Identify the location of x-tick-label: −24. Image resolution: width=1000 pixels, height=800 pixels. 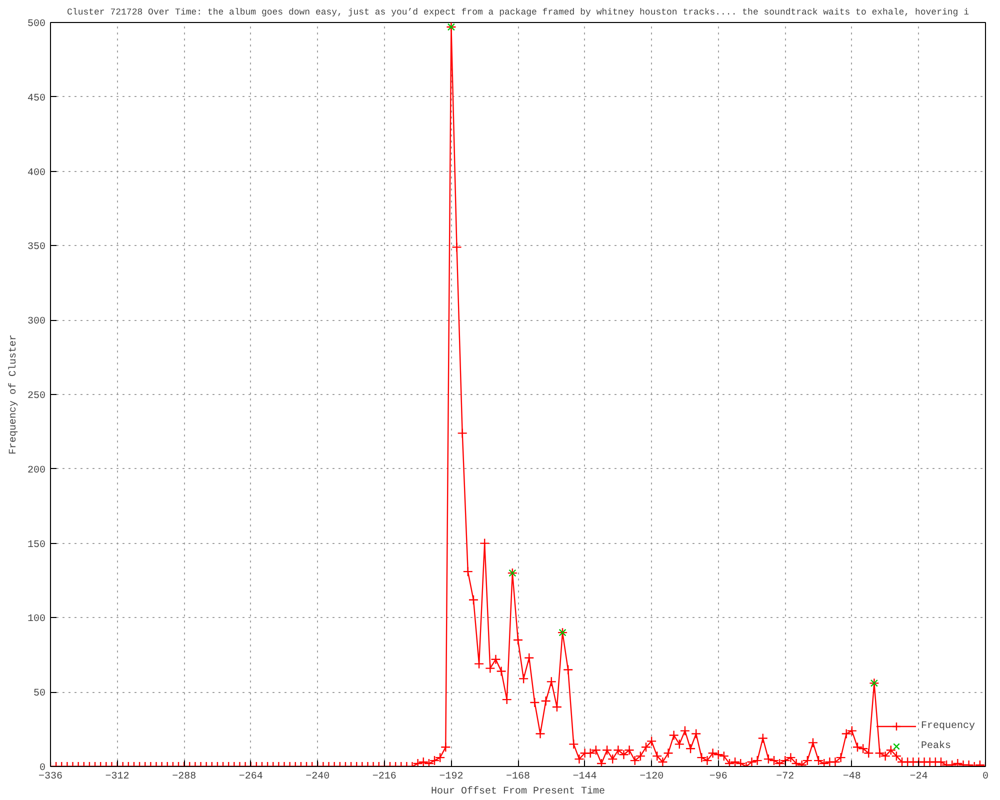
(919, 777).